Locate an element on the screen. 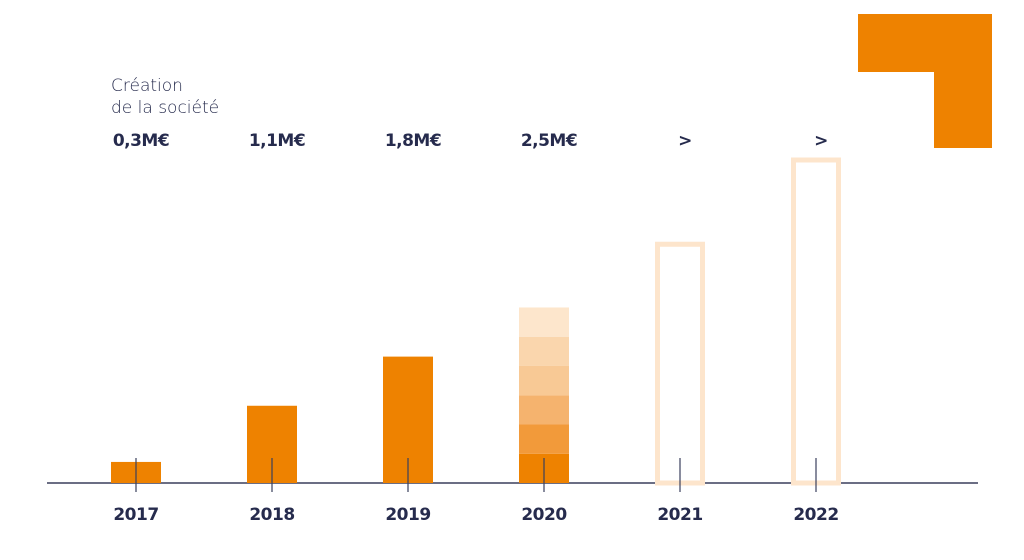 The image size is (1024, 560). annotation: de la société is located at coordinates (165, 108).